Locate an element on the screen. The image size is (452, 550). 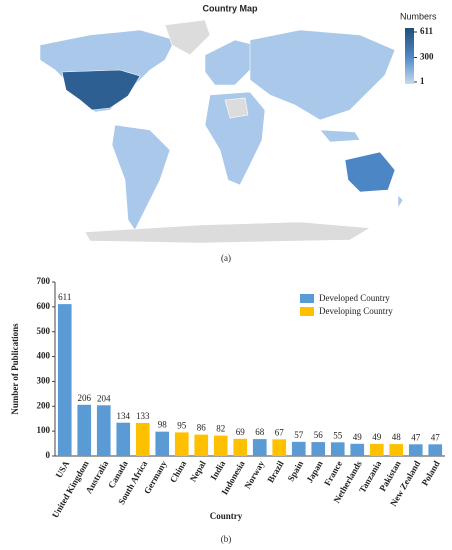
value-label: 134 is located at coordinates (124, 416).